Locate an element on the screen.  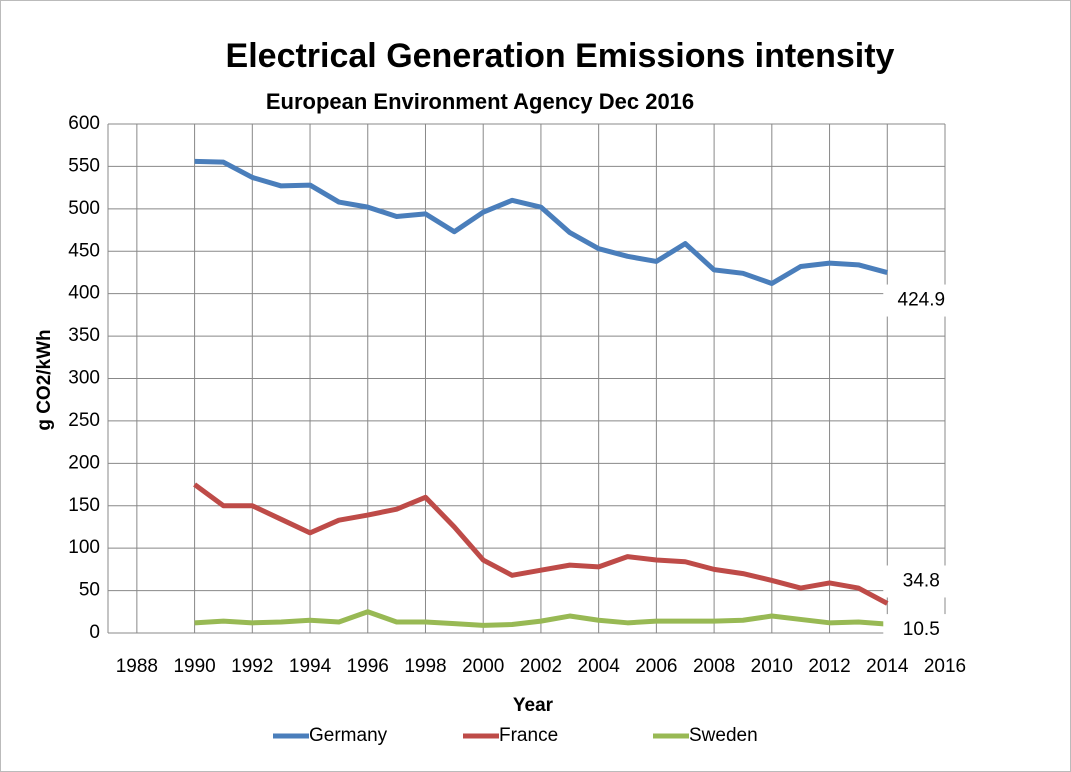
data-label: 34.8 is located at coordinates (921, 580).